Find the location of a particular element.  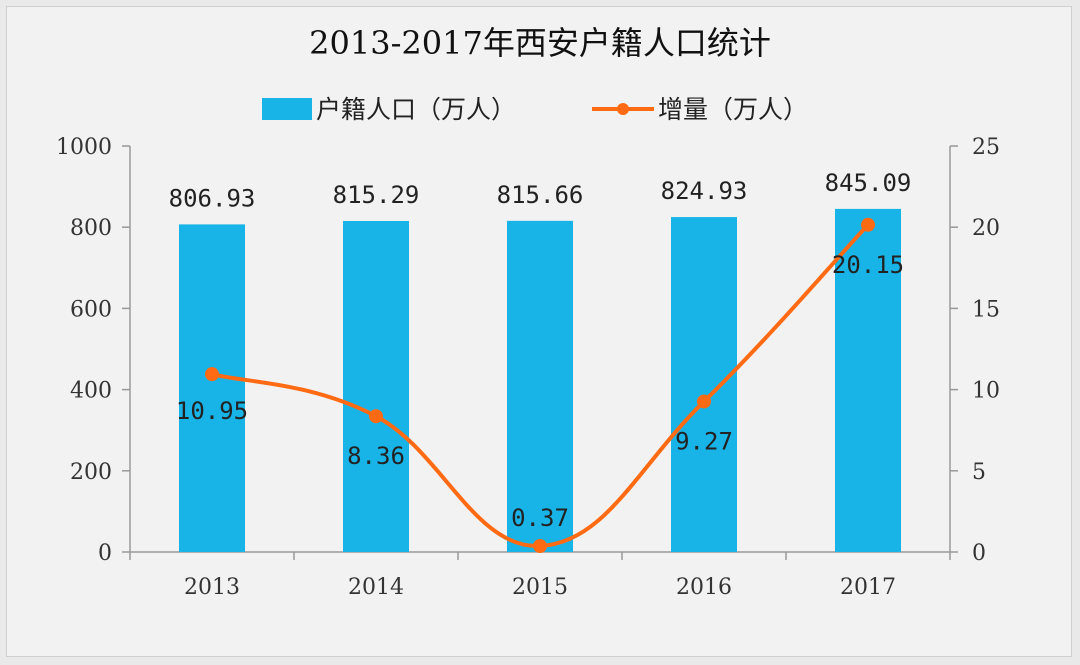

line-point-2014 is located at coordinates (376, 416).